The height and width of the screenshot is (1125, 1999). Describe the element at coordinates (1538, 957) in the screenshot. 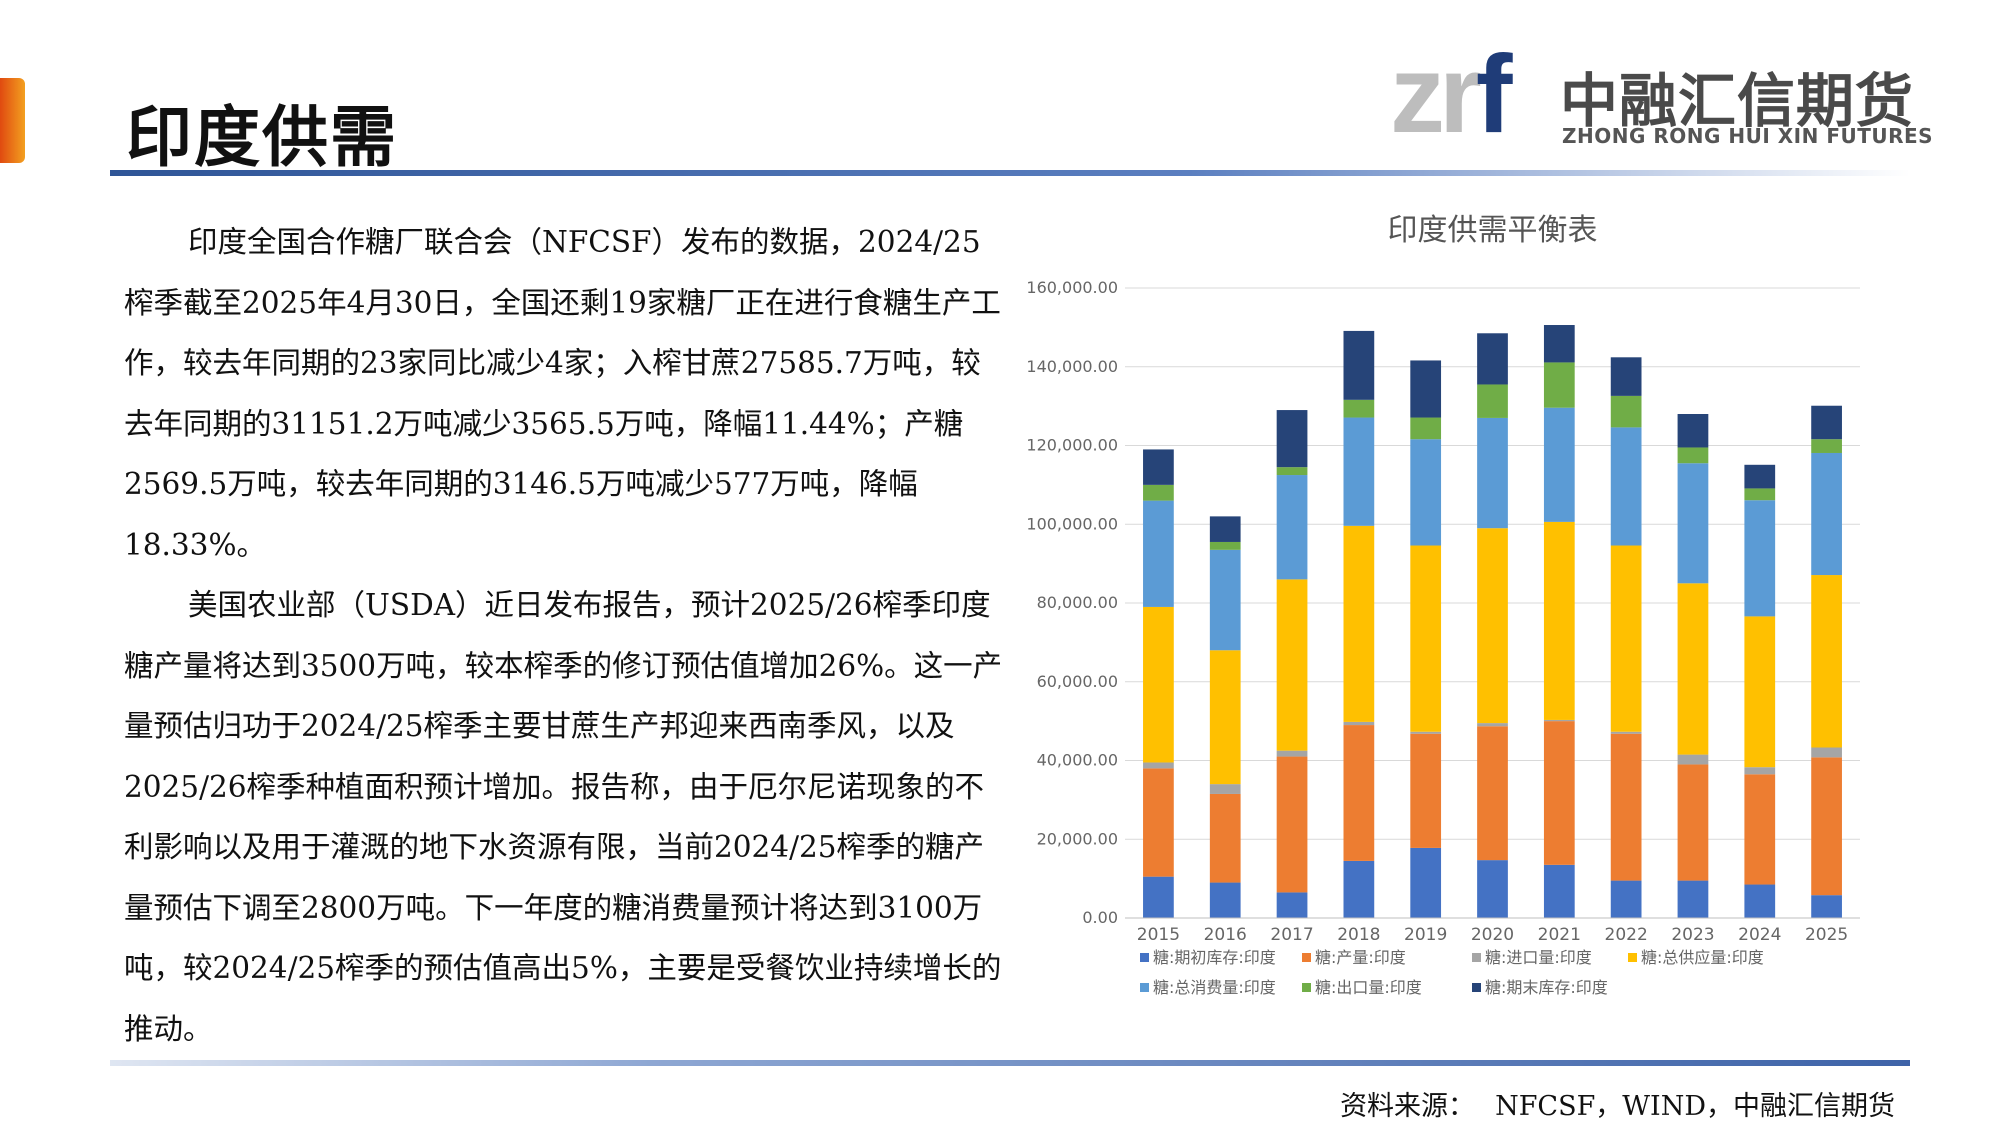

I see `legend-label: 糖:进口量:印度` at that location.